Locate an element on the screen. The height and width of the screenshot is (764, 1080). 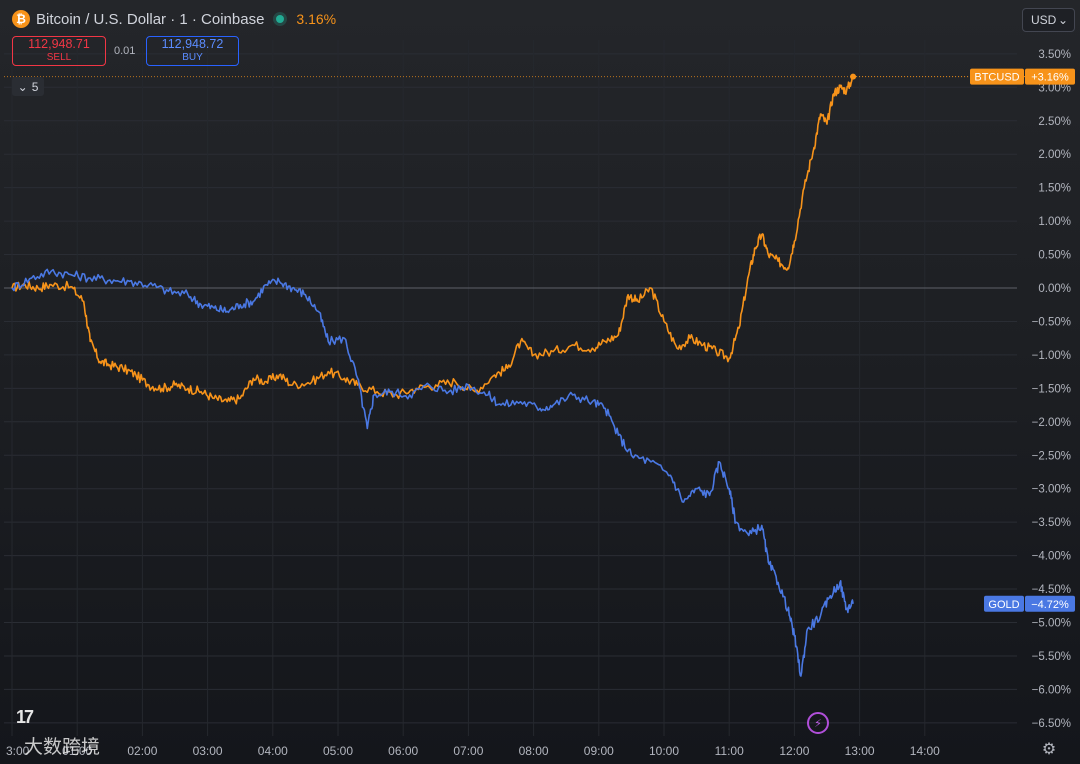
buy-price: 112,948.72 is located at coordinates (192, 44).